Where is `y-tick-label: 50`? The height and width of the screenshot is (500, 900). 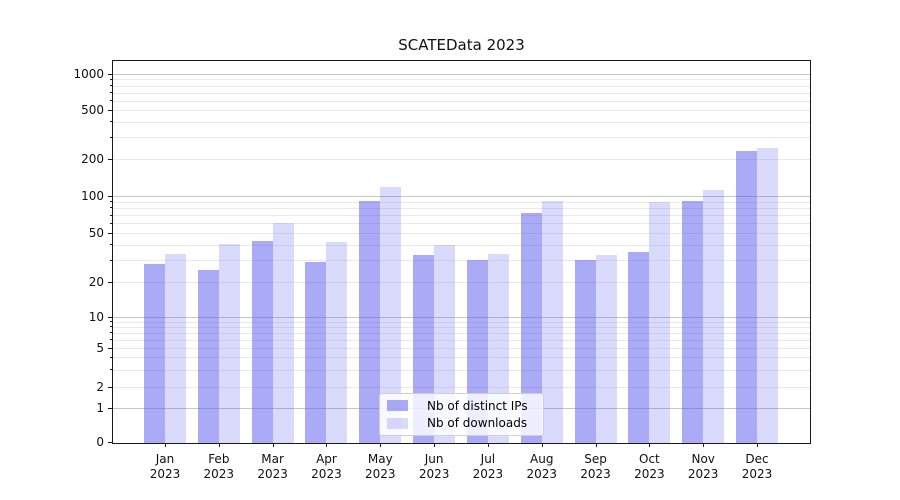 y-tick-label: 50 is located at coordinates (96, 232).